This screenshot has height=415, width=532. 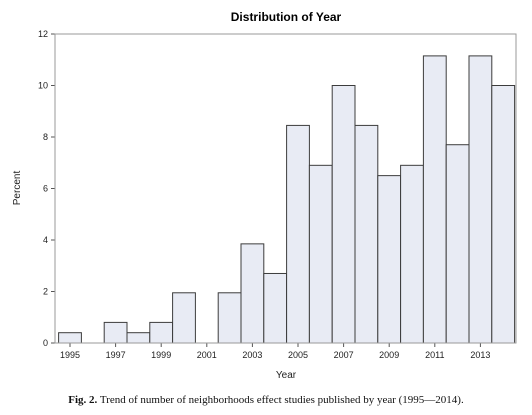 What do you see at coordinates (412, 254) in the screenshot?
I see `bar-2010` at bounding box center [412, 254].